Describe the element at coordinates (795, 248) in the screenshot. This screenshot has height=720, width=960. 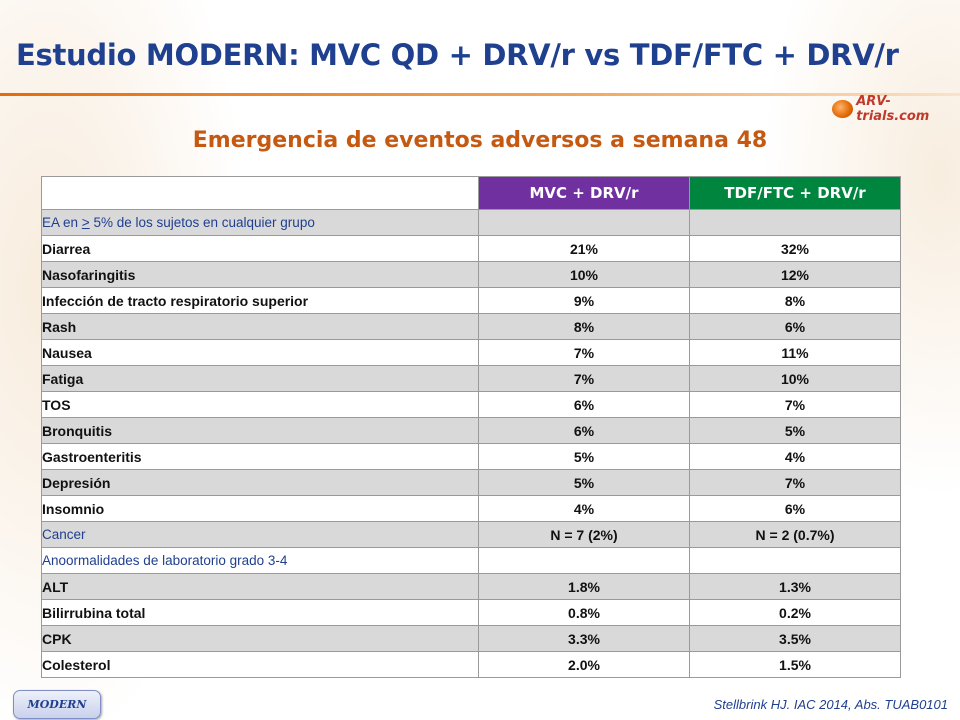
I see `tdf-value: 32%` at that location.